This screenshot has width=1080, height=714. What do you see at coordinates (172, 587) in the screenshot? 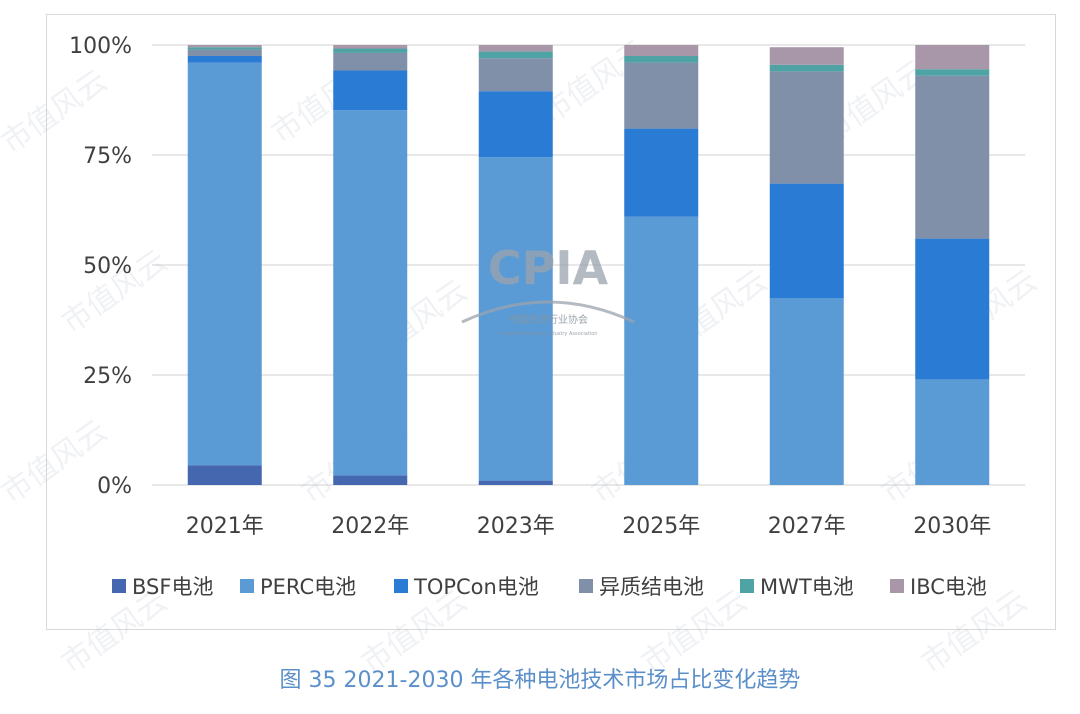
I see `legend-label: BSF电池` at bounding box center [172, 587].